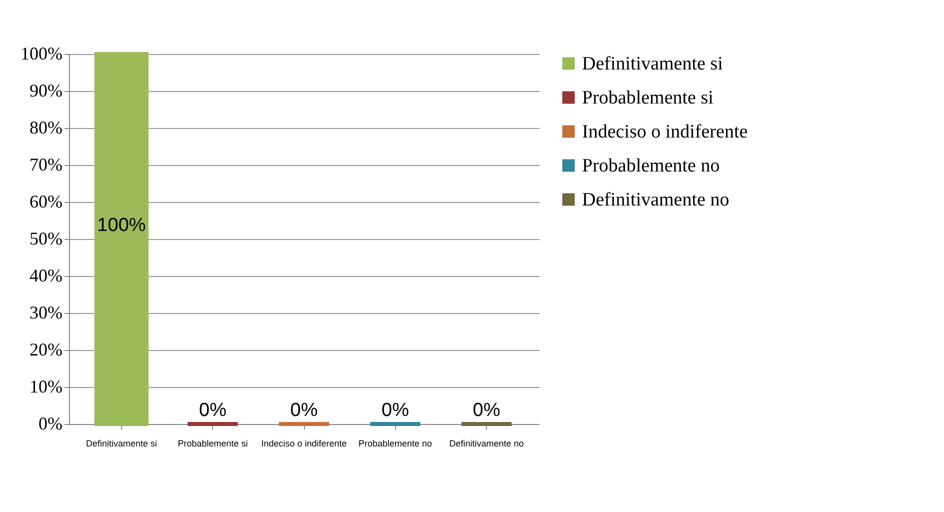 The width and height of the screenshot is (944, 512). I want to click on y-tick-label: 40%, so click(46, 276).